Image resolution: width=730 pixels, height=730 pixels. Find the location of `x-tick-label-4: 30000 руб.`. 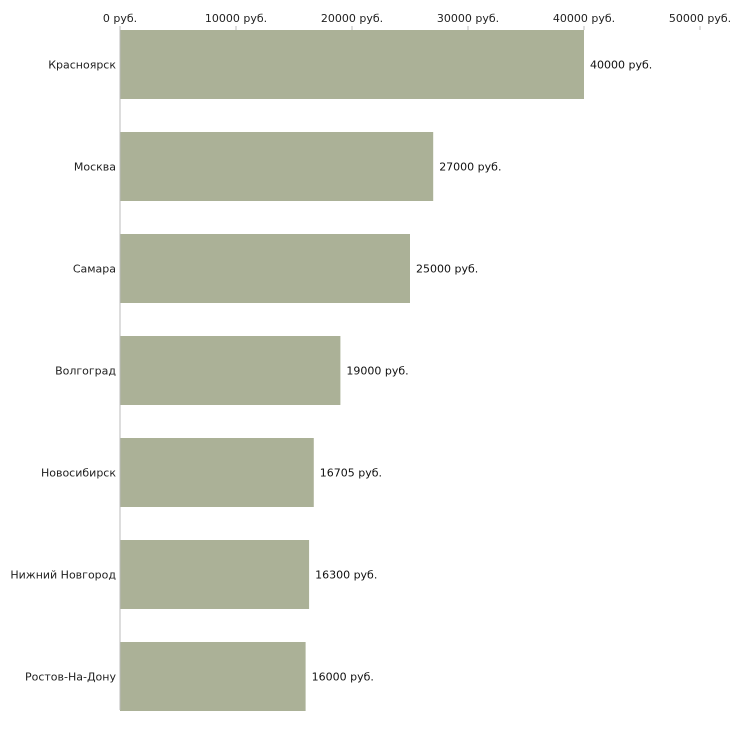

x-tick-label-4: 30000 руб. is located at coordinates (468, 18).